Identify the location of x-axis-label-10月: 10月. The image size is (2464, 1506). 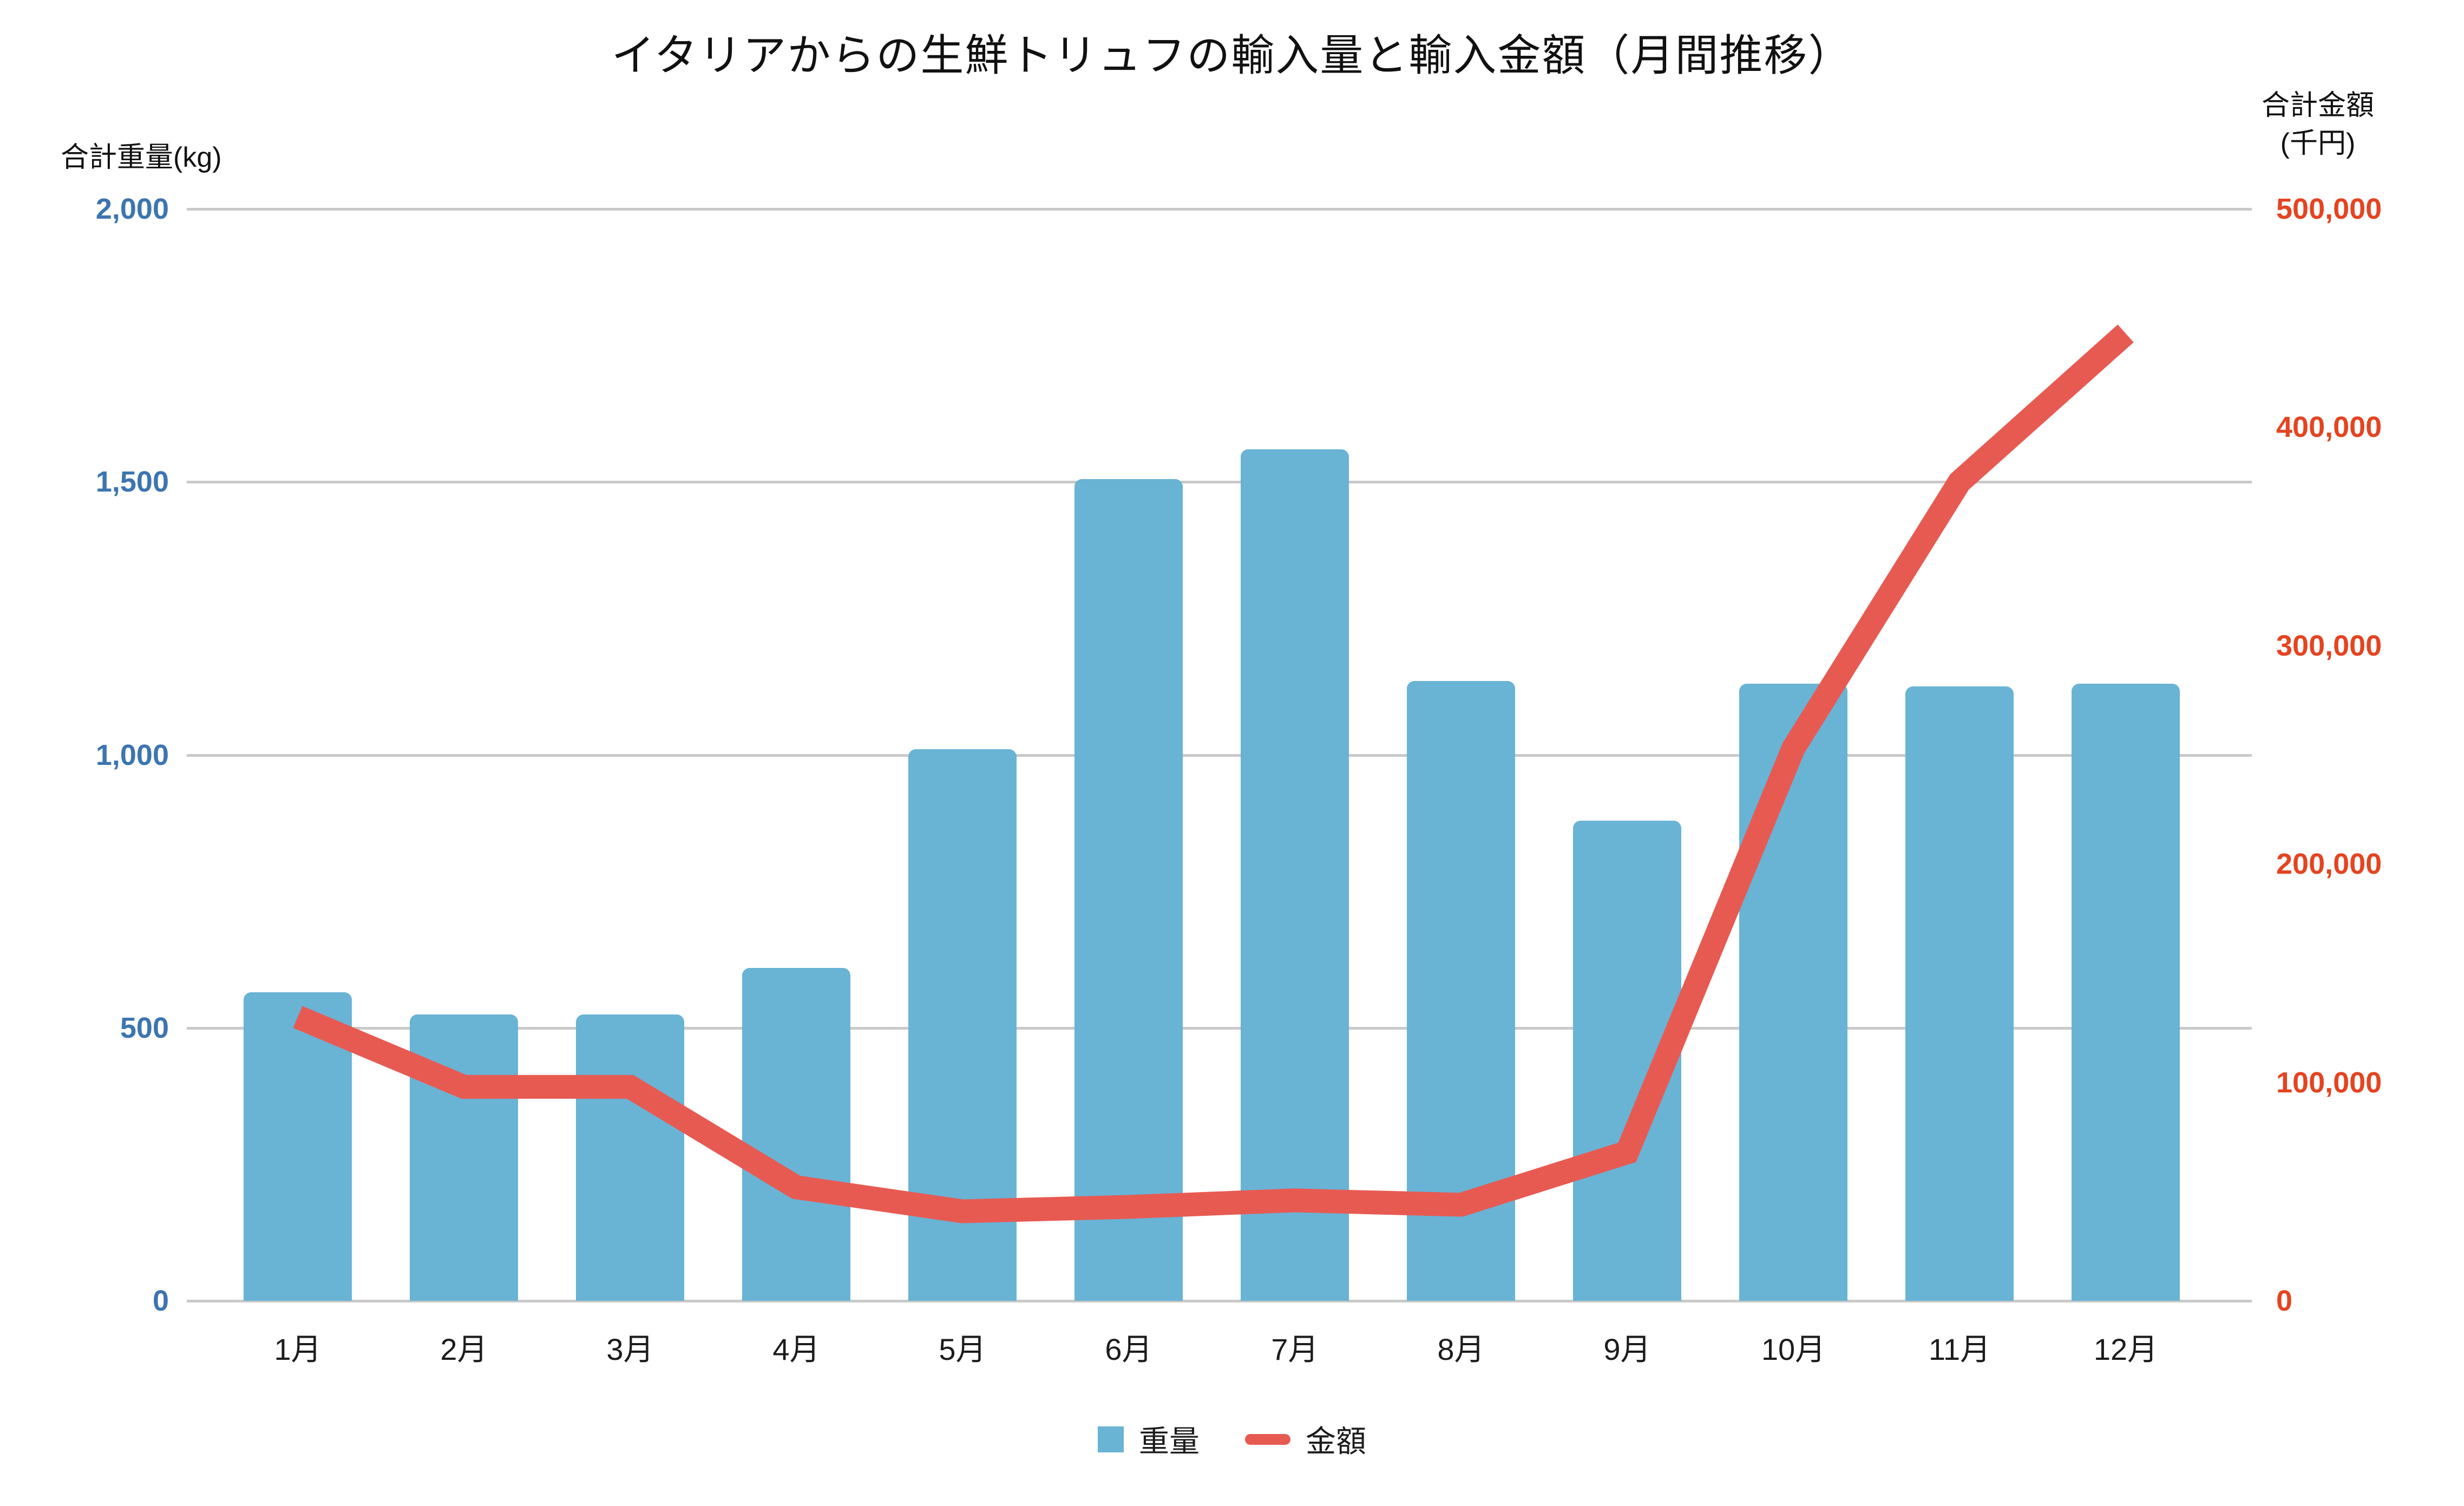
(1793, 1349).